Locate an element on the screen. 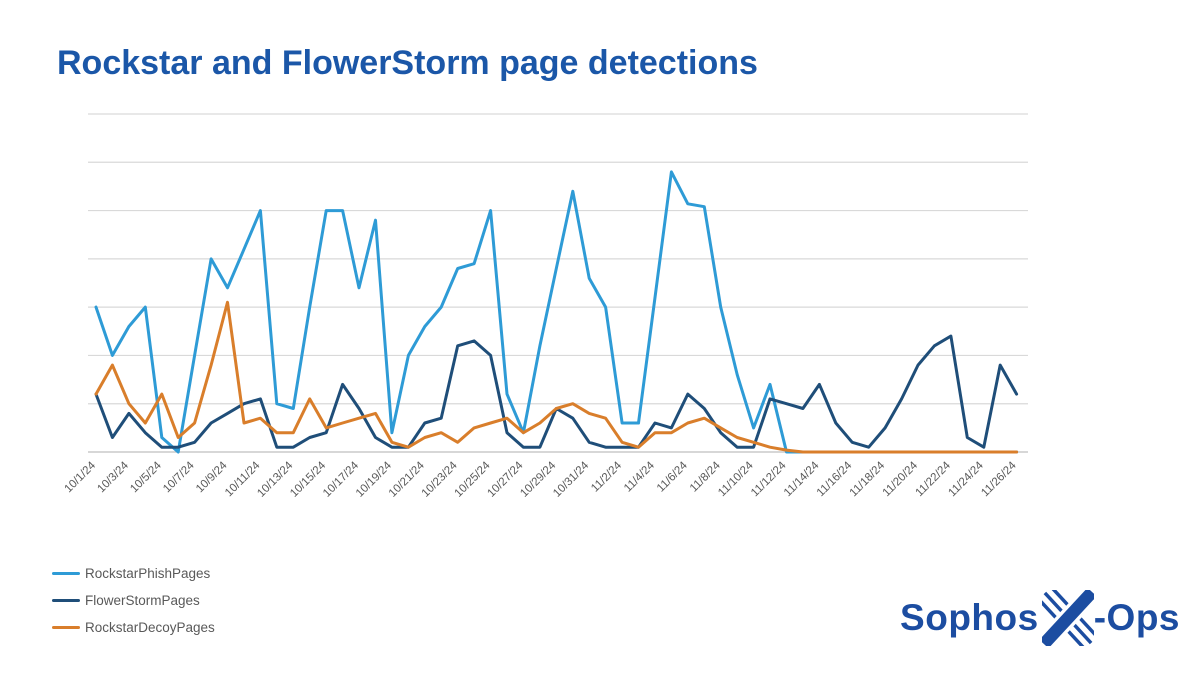  page-title: Rockstar and FlowerStorm page detections is located at coordinates (407, 63).